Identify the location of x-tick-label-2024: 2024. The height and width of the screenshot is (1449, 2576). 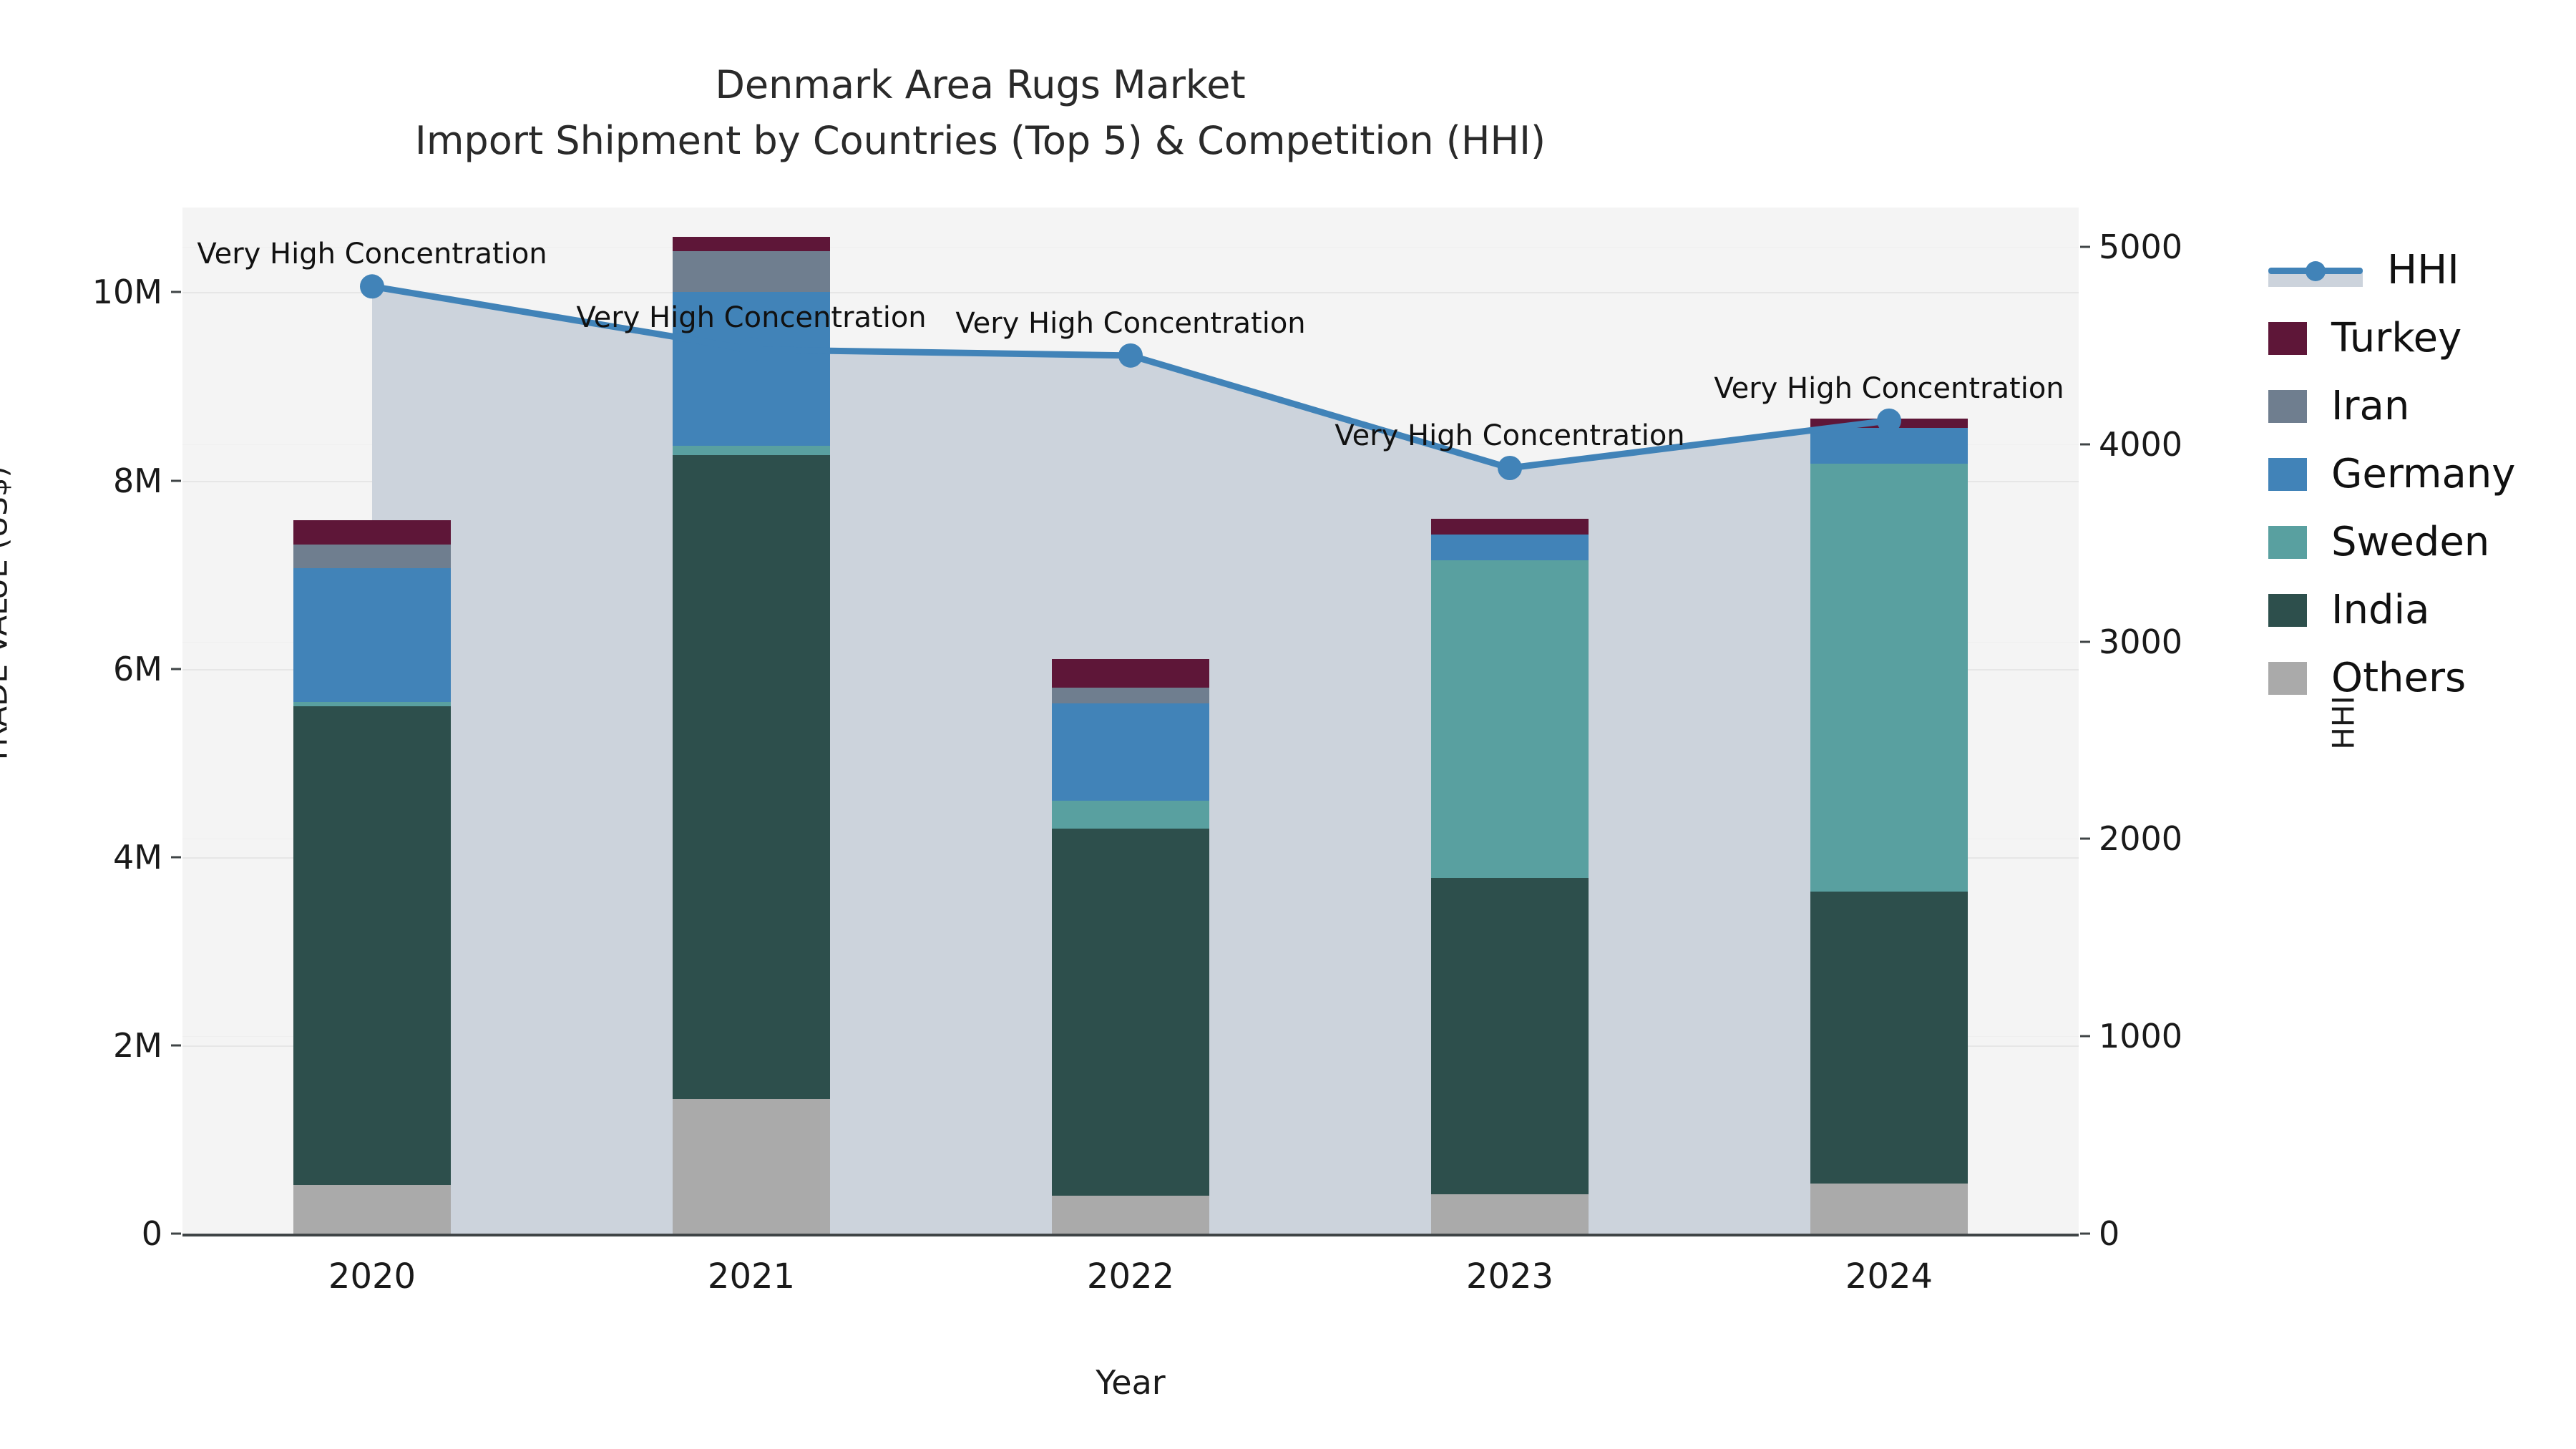
(1889, 1277).